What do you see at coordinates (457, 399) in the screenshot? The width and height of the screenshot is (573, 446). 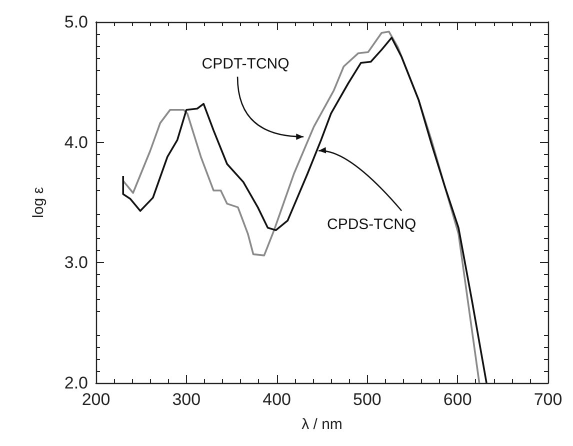 I see `x-tick-label: 600` at bounding box center [457, 399].